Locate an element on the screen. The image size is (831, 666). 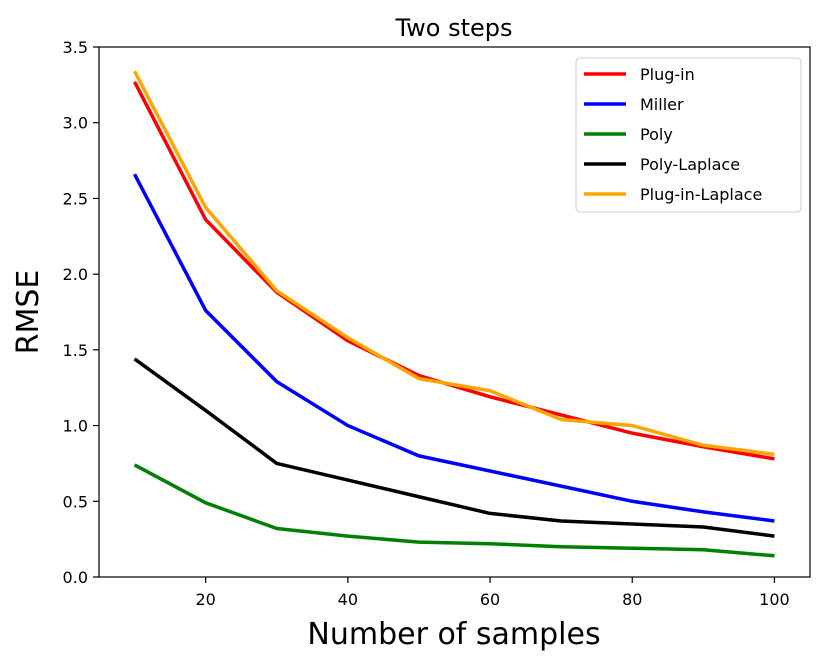
y-tick-label: 2.5 is located at coordinates (75, 198).